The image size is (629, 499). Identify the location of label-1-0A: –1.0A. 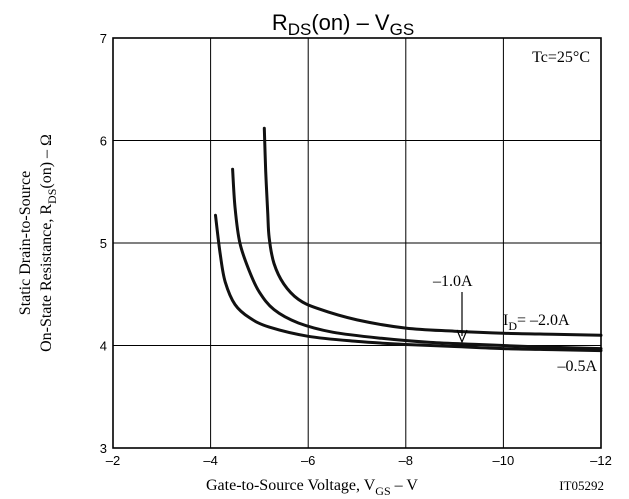
(452, 281).